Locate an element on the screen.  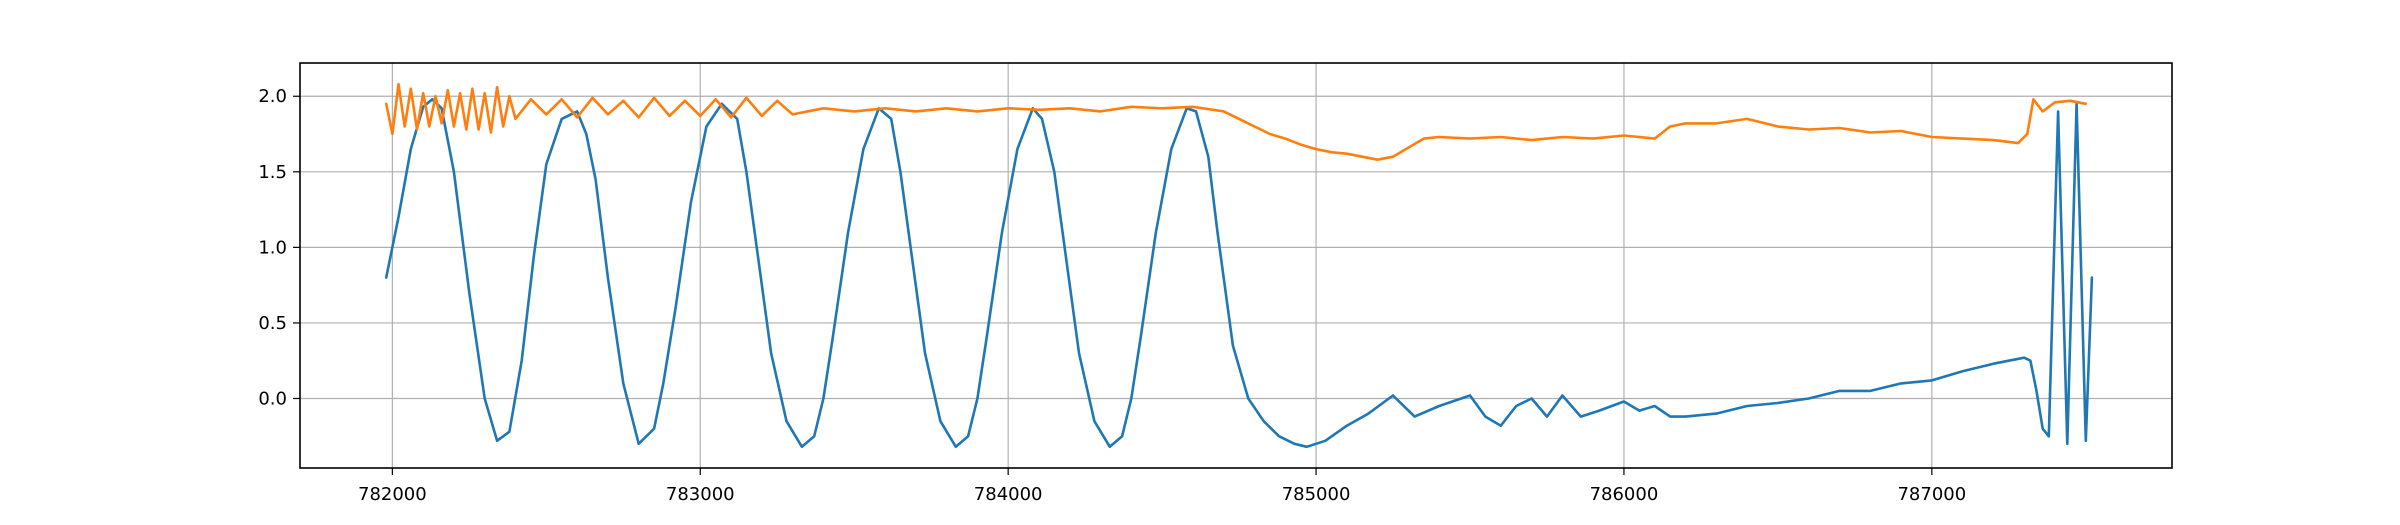
y-tick-label: 2.0 is located at coordinates (272, 96).